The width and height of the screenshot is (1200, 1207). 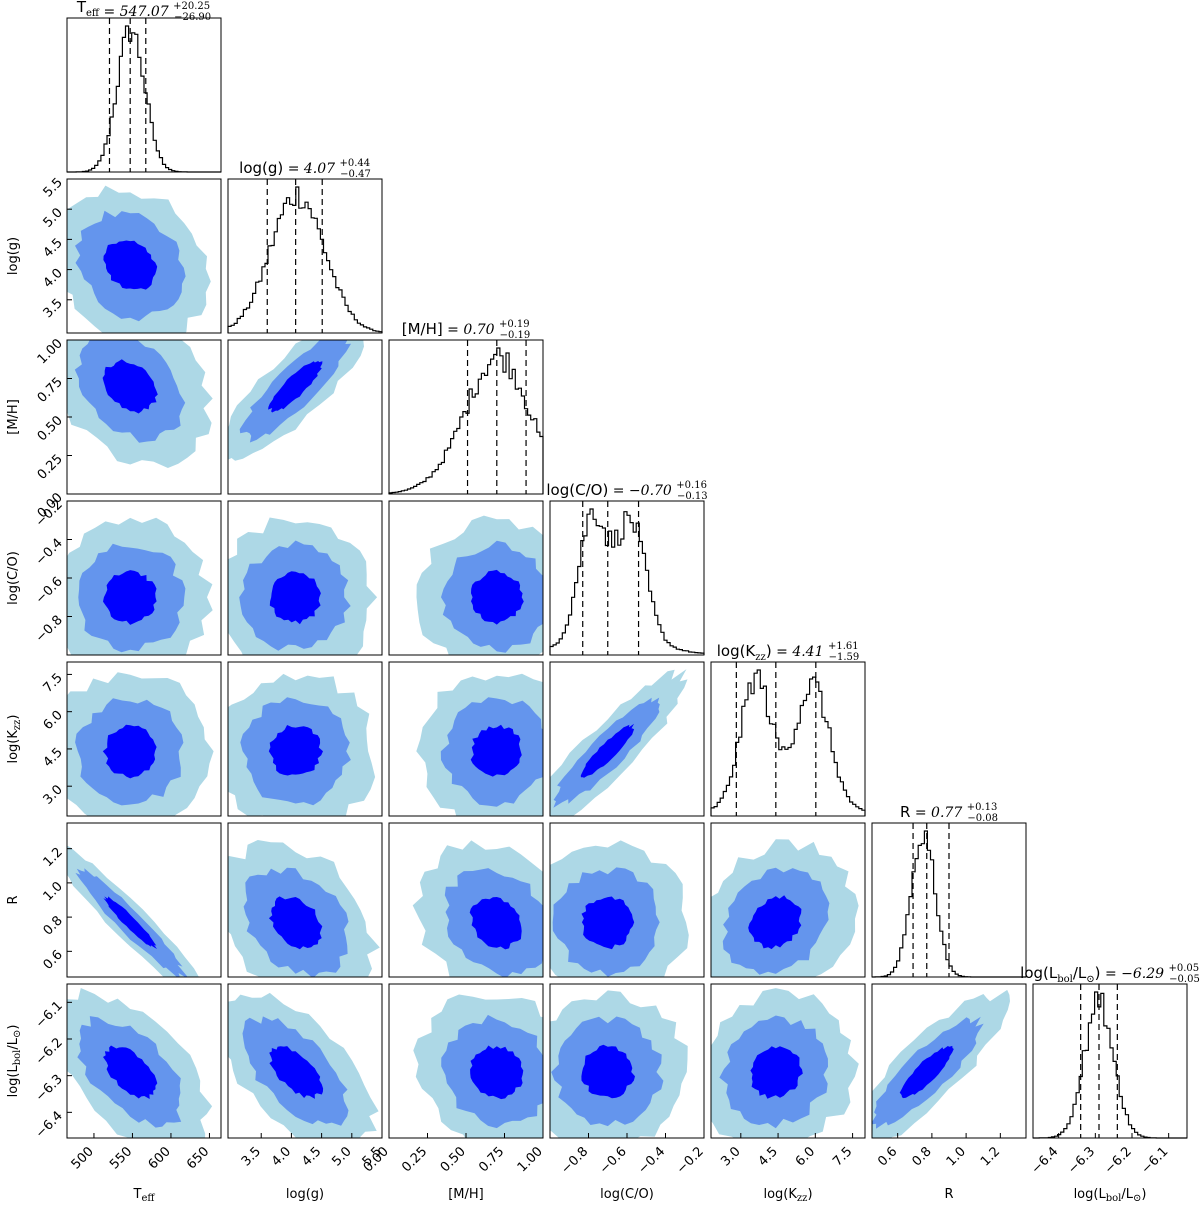 What do you see at coordinates (14, 738) in the screenshot?
I see `y-axis-label-kzz: log(Kzz)` at bounding box center [14, 738].